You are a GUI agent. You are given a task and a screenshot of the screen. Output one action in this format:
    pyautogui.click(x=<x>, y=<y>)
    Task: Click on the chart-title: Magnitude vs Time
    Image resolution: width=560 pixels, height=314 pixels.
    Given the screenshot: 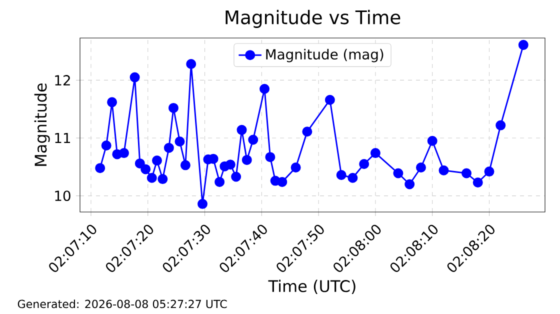 What is the action you would take?
    pyautogui.click(x=313, y=19)
    